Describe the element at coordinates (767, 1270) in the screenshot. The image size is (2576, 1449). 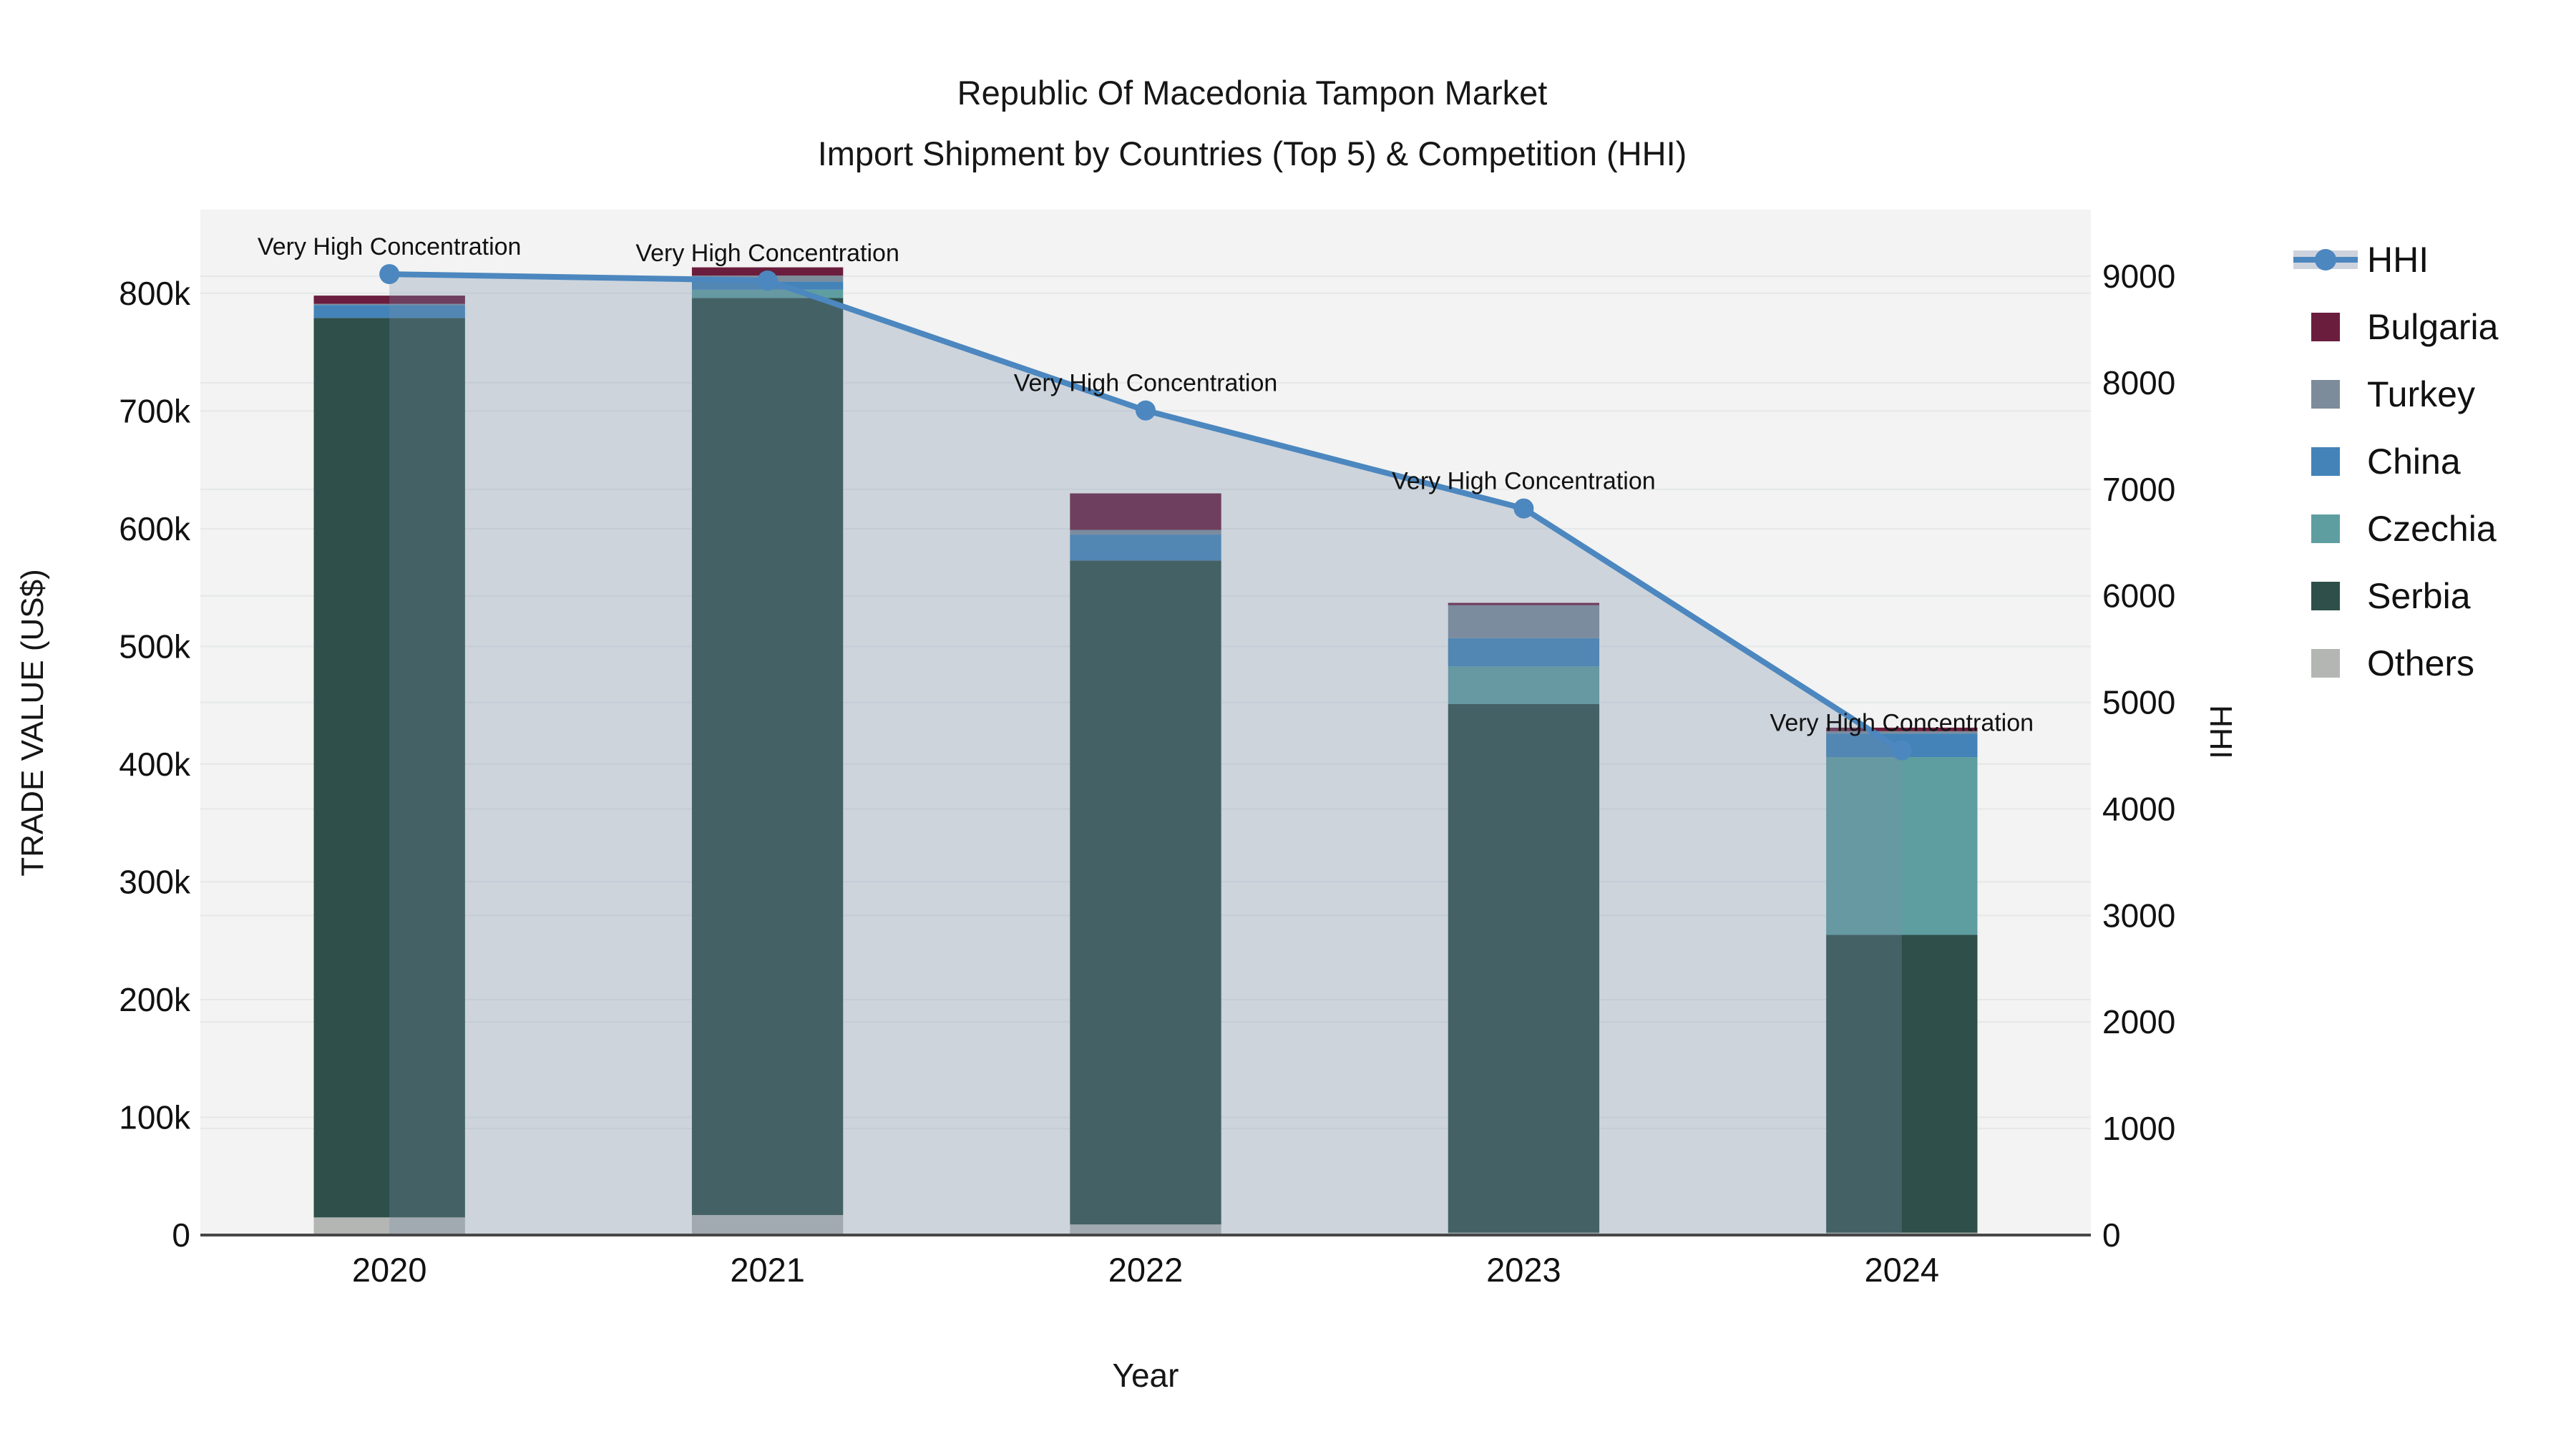
I see `x-tick-label: 2021` at that location.